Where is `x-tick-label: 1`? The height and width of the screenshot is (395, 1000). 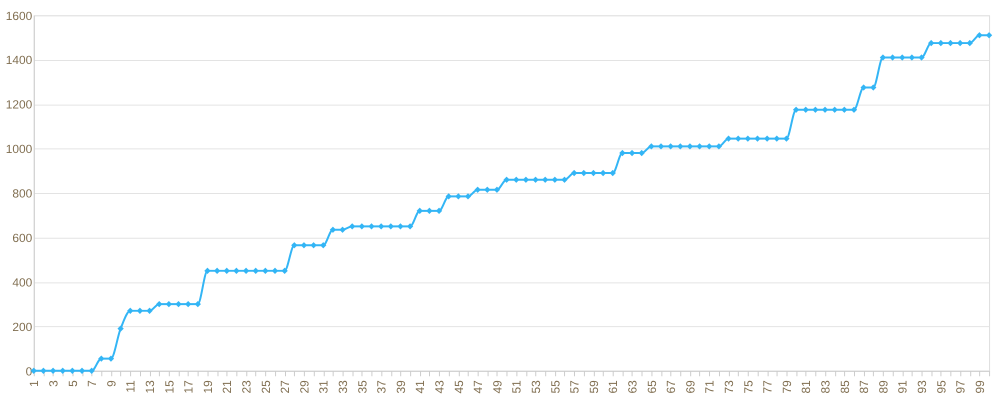 x-tick-label: 1 is located at coordinates (34, 383).